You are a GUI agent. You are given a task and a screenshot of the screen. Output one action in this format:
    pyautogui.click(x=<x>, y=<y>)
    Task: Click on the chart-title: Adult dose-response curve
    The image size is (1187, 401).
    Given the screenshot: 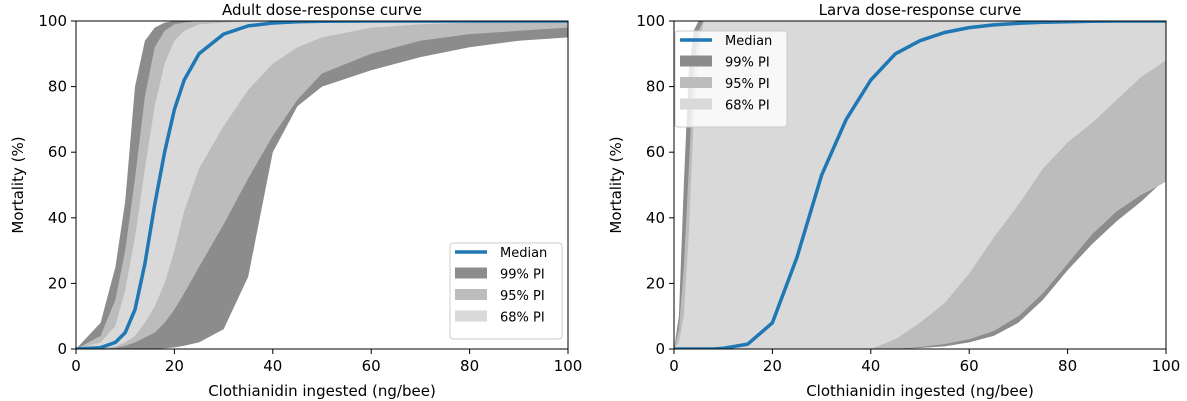 What is the action you would take?
    pyautogui.click(x=322, y=10)
    